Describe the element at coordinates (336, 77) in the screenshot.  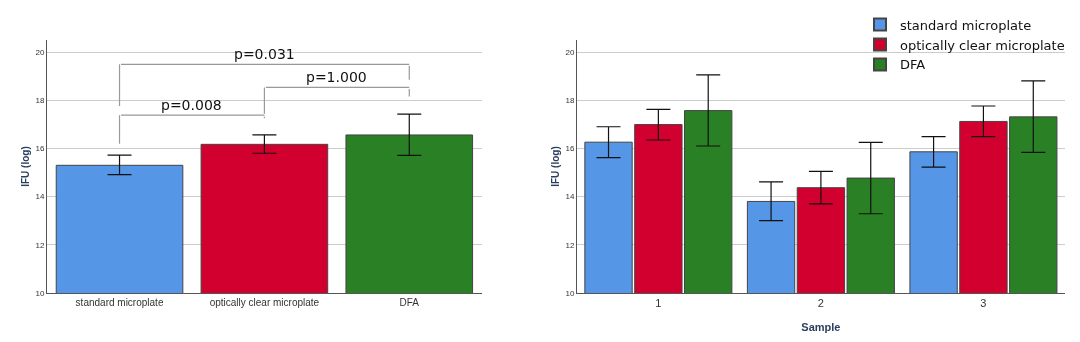
I see `annotation: p=1.000` at that location.